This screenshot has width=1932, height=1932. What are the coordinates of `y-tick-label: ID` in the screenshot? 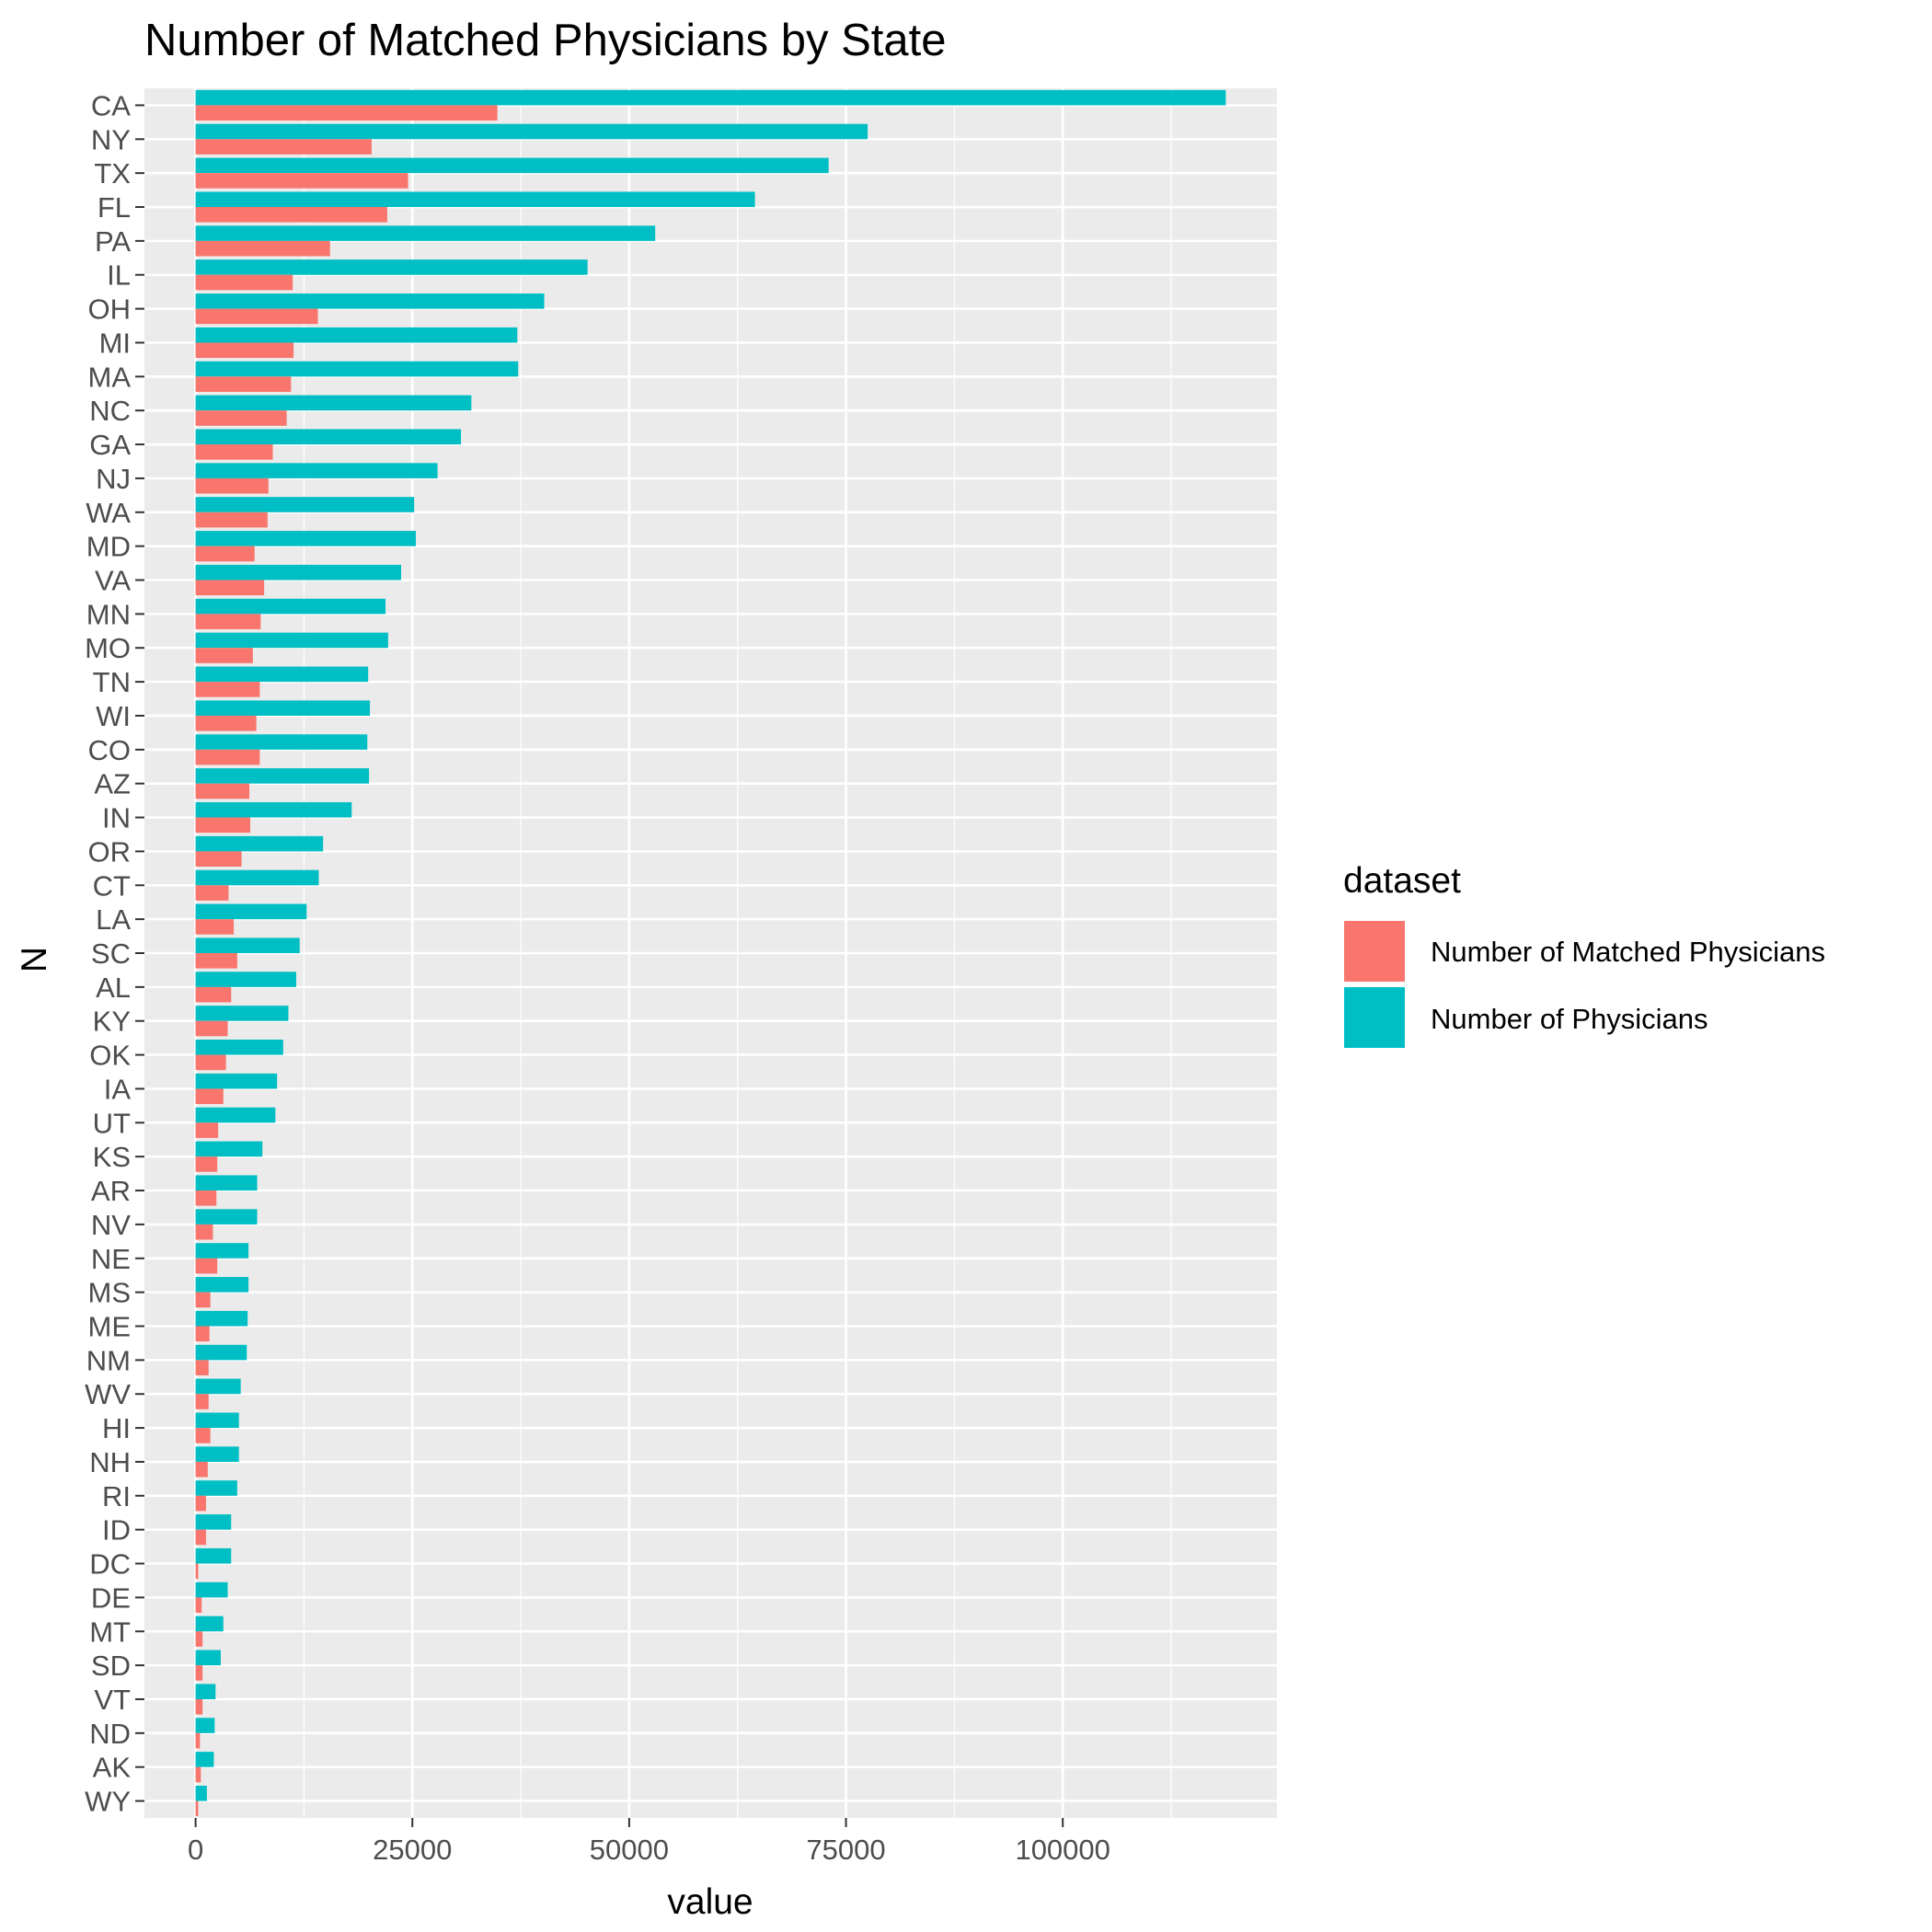 It's located at (116, 1530).